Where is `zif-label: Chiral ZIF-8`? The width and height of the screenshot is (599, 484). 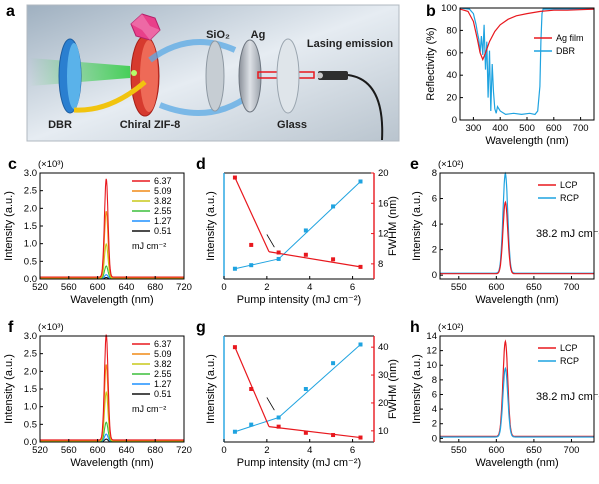
zif-label: Chiral ZIF-8 is located at coordinates (150, 125).